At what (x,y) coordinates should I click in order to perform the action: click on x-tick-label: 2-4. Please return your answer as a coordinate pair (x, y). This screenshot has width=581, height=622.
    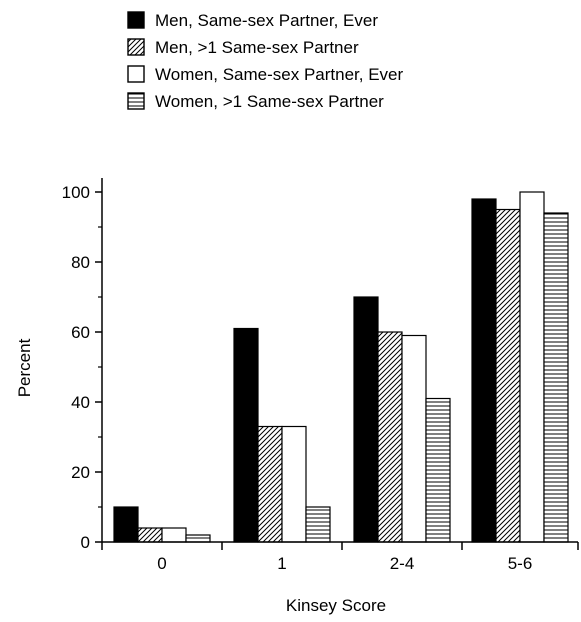
    Looking at the image, I should click on (402, 563).